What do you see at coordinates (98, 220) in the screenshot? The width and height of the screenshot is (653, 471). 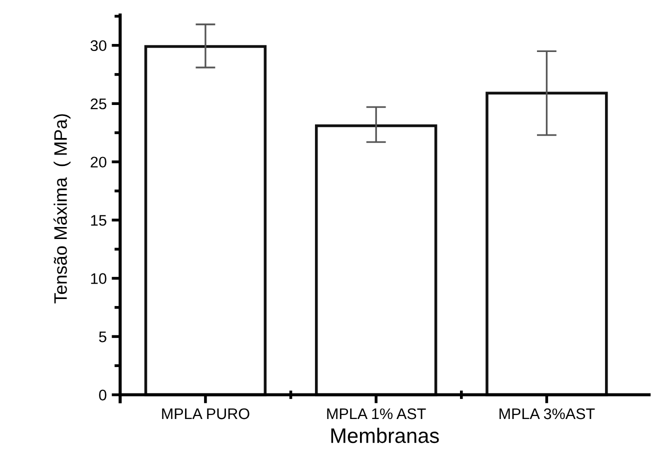 I see `y-tick-label: 15` at bounding box center [98, 220].